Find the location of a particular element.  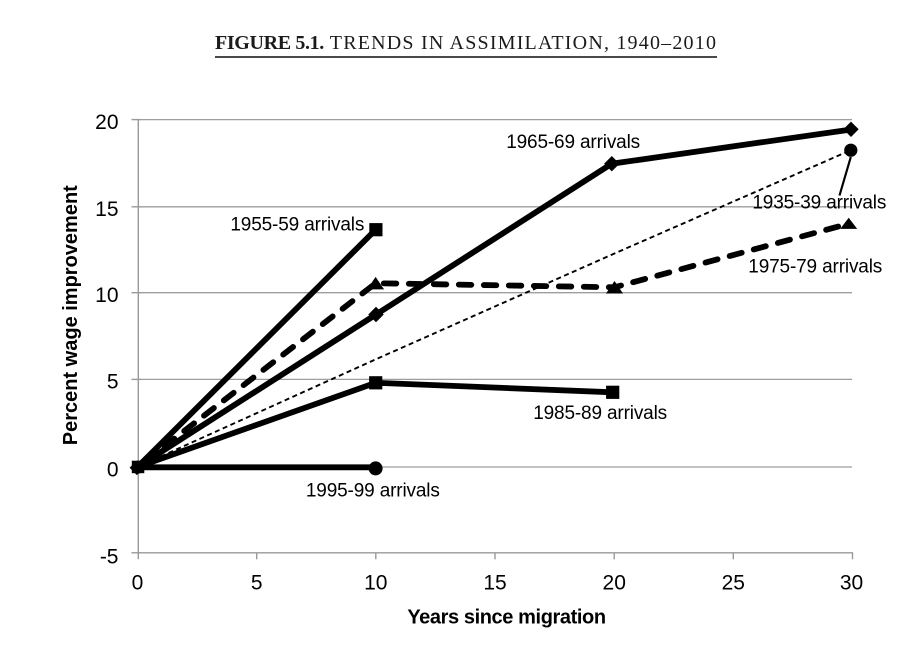

svg-text: 1985-89 arrivals is located at coordinates (600, 413).